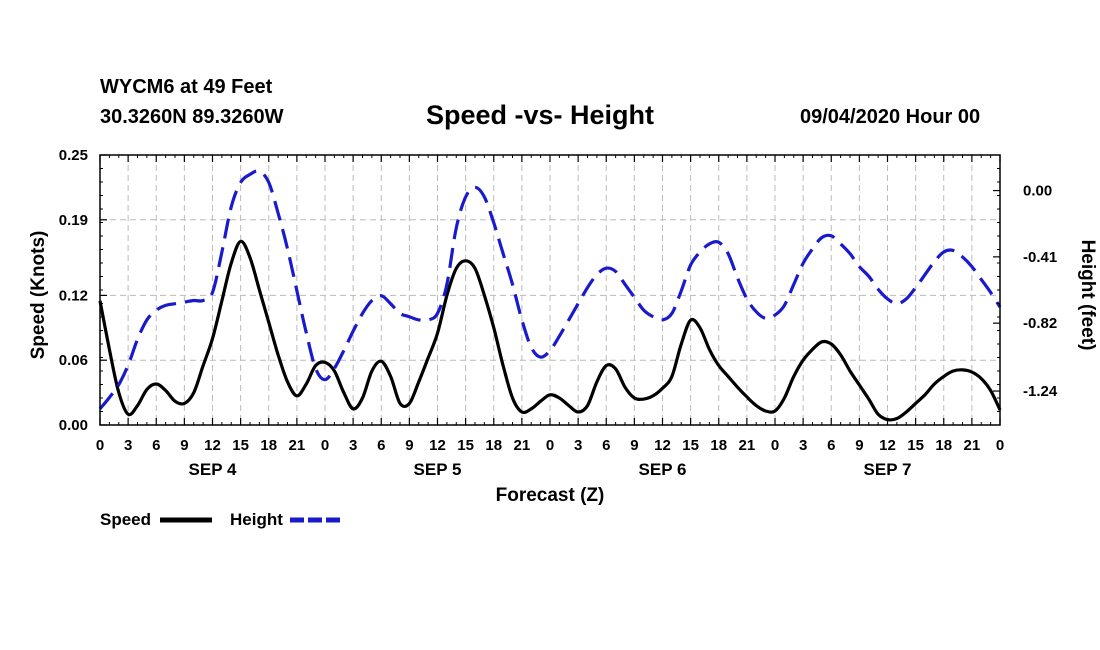 The width and height of the screenshot is (1100, 650). I want to click on y2-tick-label: -1.24, so click(1040, 391).